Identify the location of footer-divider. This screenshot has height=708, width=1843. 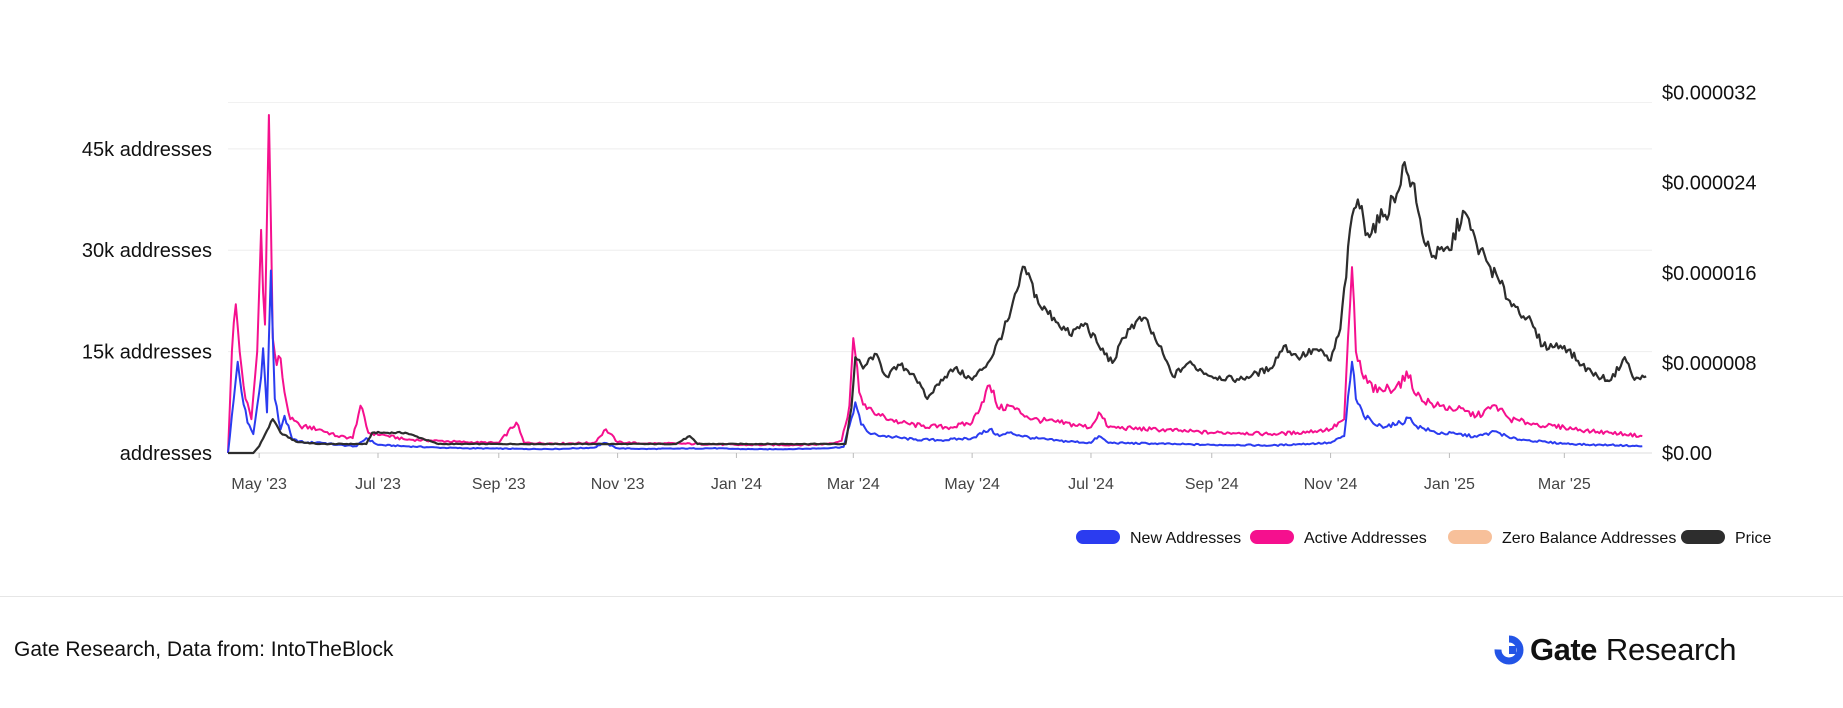
(921, 596).